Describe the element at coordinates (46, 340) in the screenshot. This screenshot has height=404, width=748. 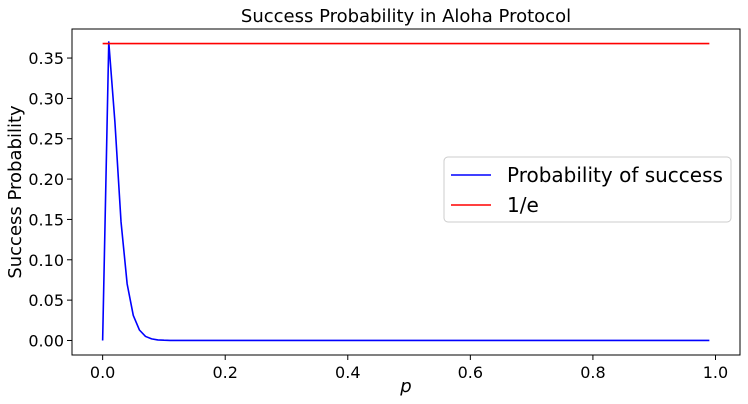
I see `y-tick-label: 0.00` at that location.